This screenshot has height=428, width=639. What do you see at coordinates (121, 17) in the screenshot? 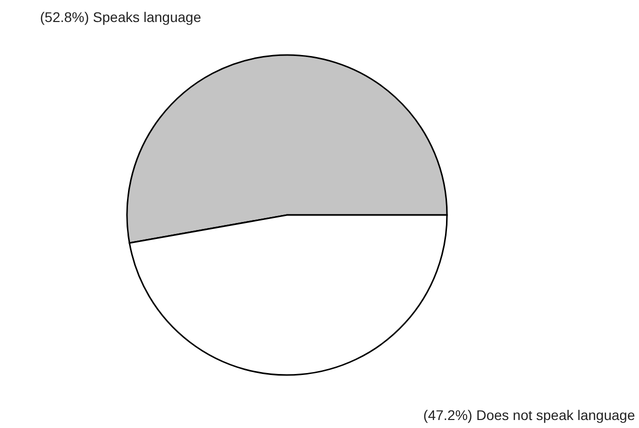
I see `slice-label: (52.8%) Speaks language` at bounding box center [121, 17].